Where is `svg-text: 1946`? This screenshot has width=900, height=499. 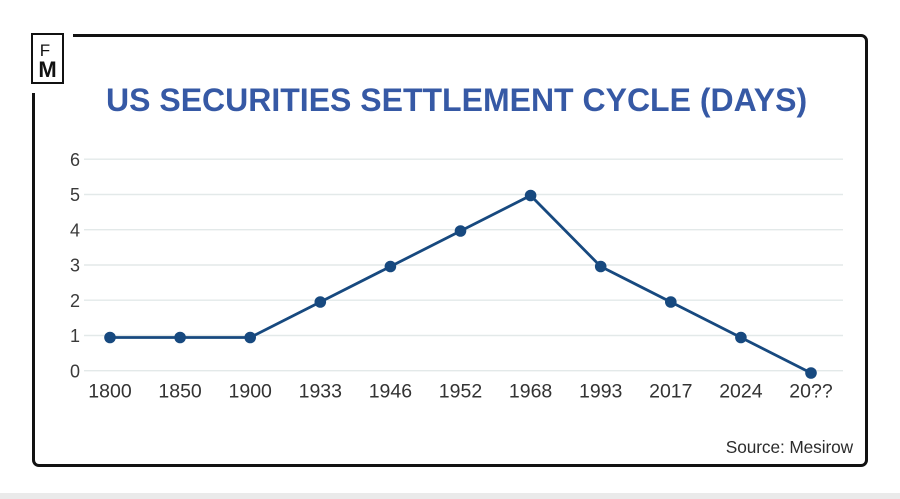
svg-text: 1946 is located at coordinates (390, 392).